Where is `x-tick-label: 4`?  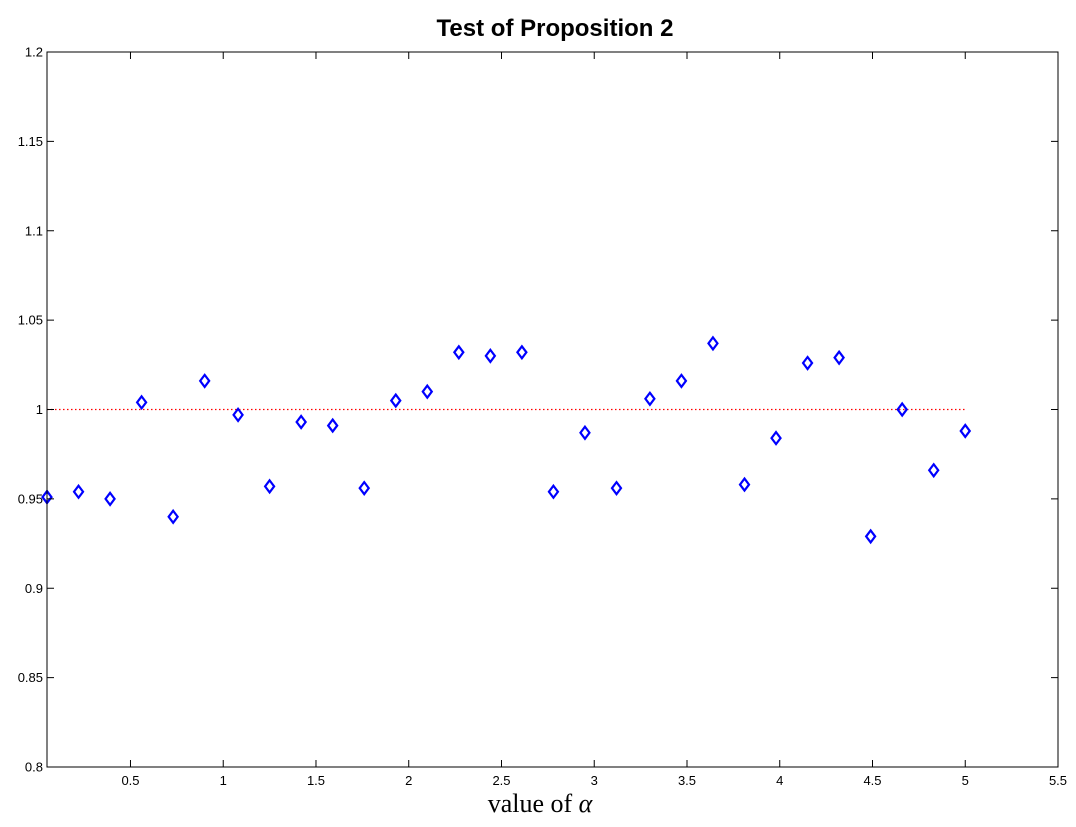
x-tick-label: 4 is located at coordinates (779, 780).